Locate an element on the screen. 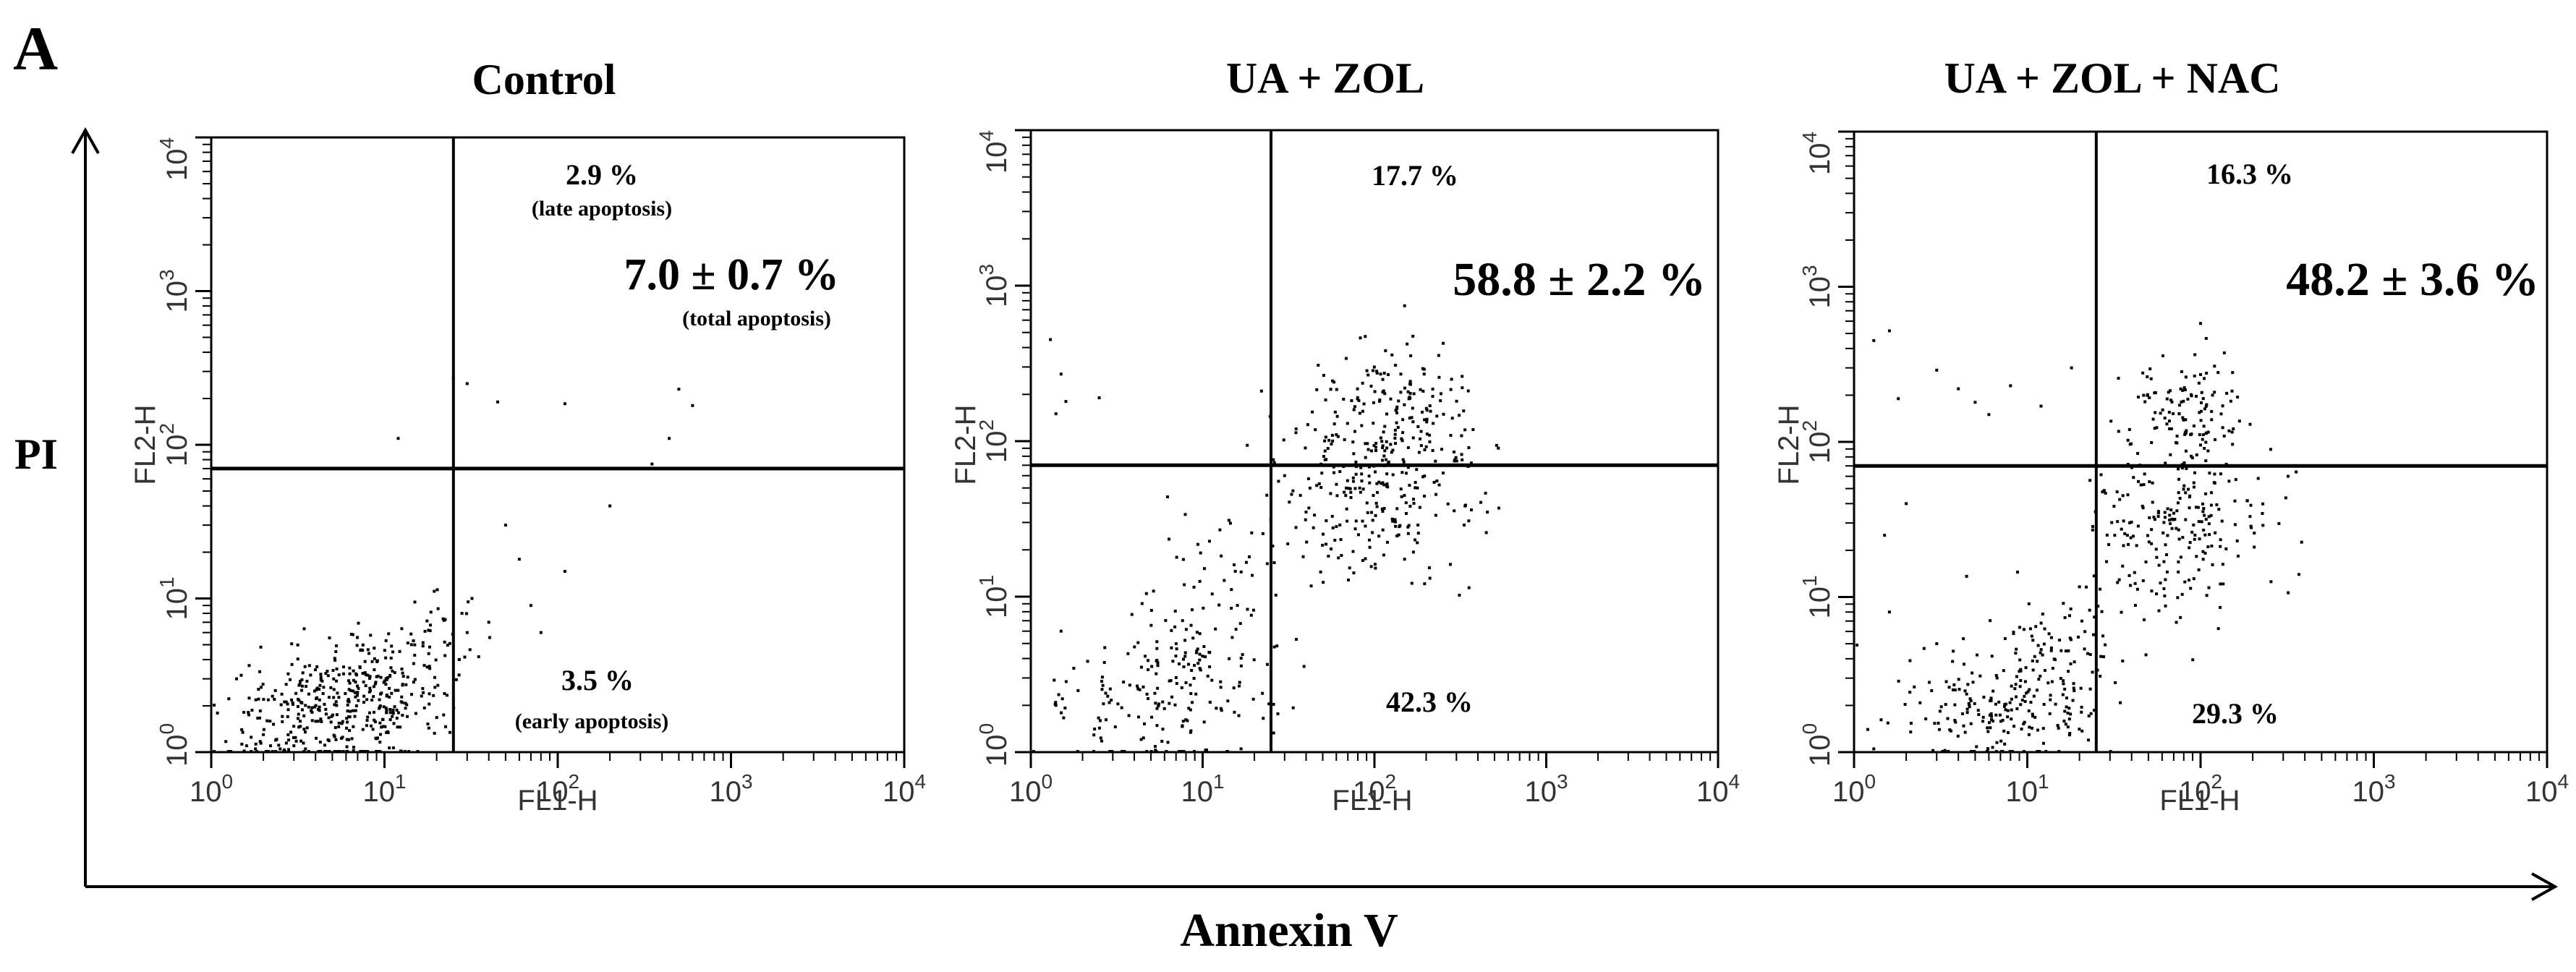 This screenshot has height=972, width=2576. x-tick-label: 10³ is located at coordinates (1546, 789).